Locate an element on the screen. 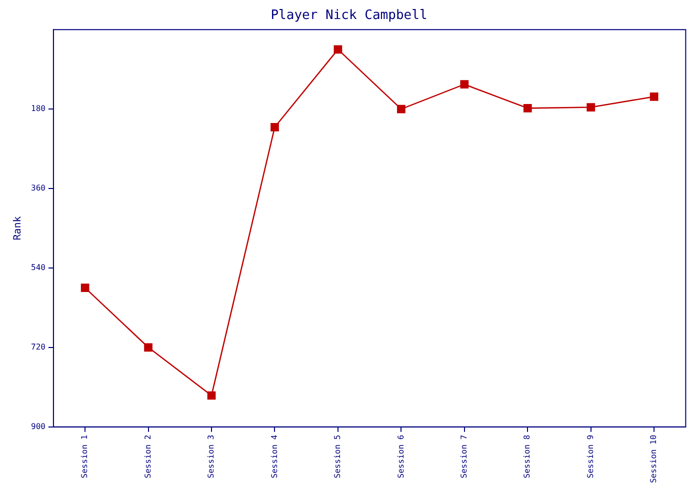  x-tick-label: Session 5 is located at coordinates (337, 456).